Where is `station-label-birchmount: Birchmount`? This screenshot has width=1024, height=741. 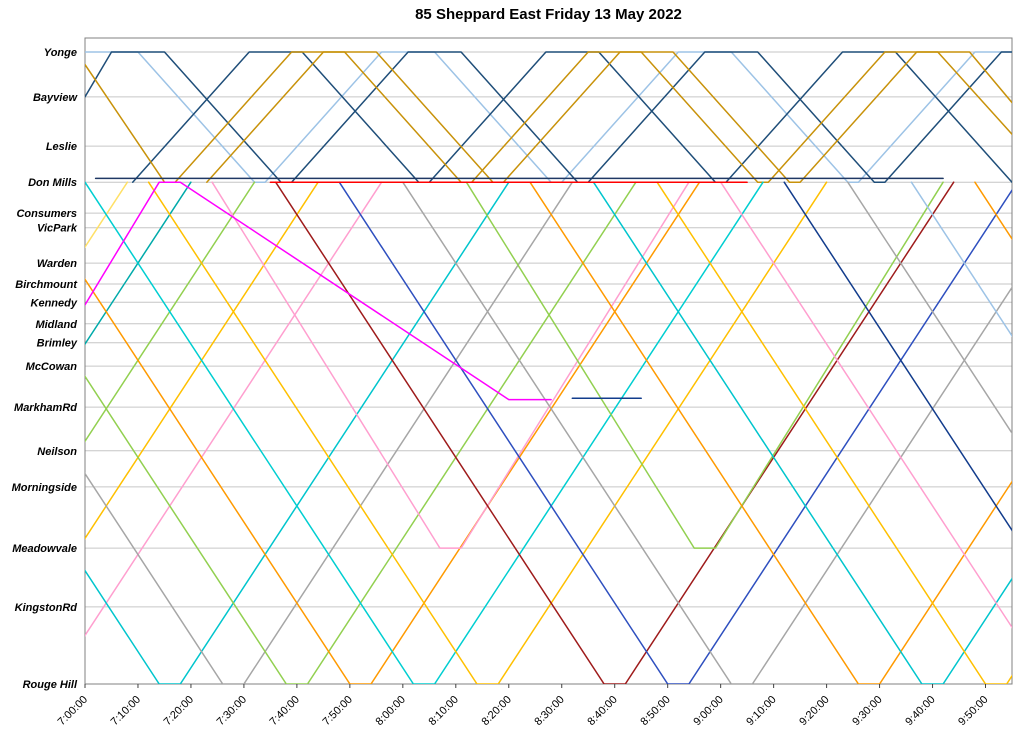 station-label-birchmount: Birchmount is located at coordinates (46, 285).